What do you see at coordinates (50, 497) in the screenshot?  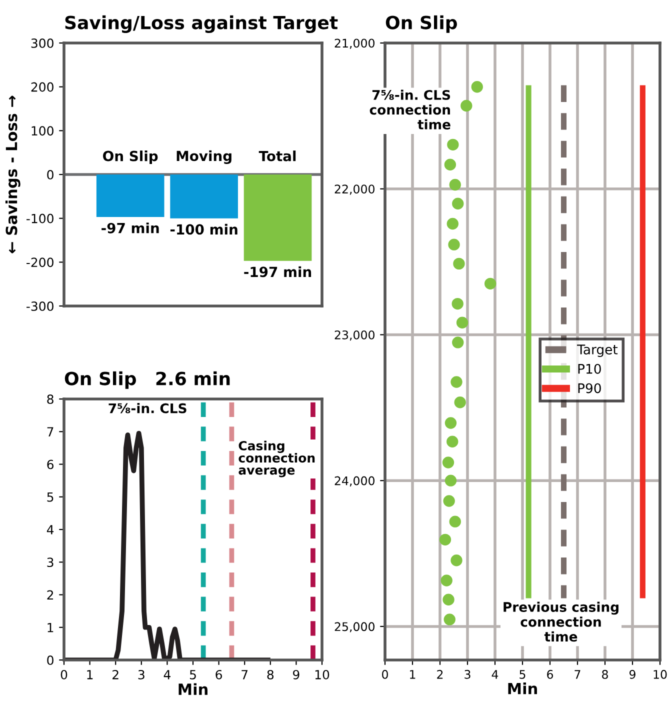 I see `y-tick-label: 5` at bounding box center [50, 497].